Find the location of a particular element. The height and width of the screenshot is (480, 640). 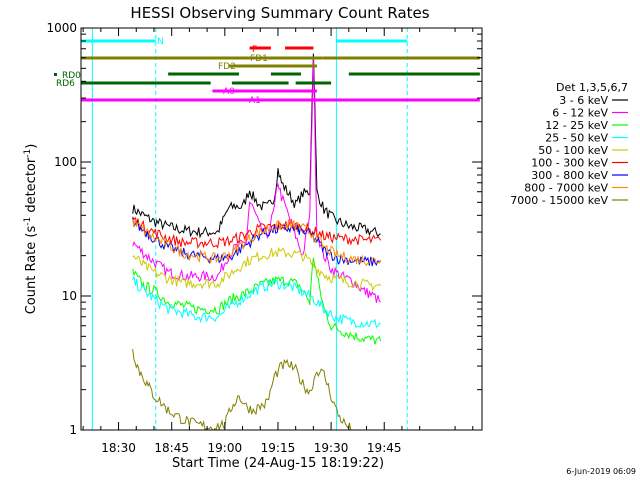

x-tick-label-3: 19:15 is located at coordinates (278, 448).